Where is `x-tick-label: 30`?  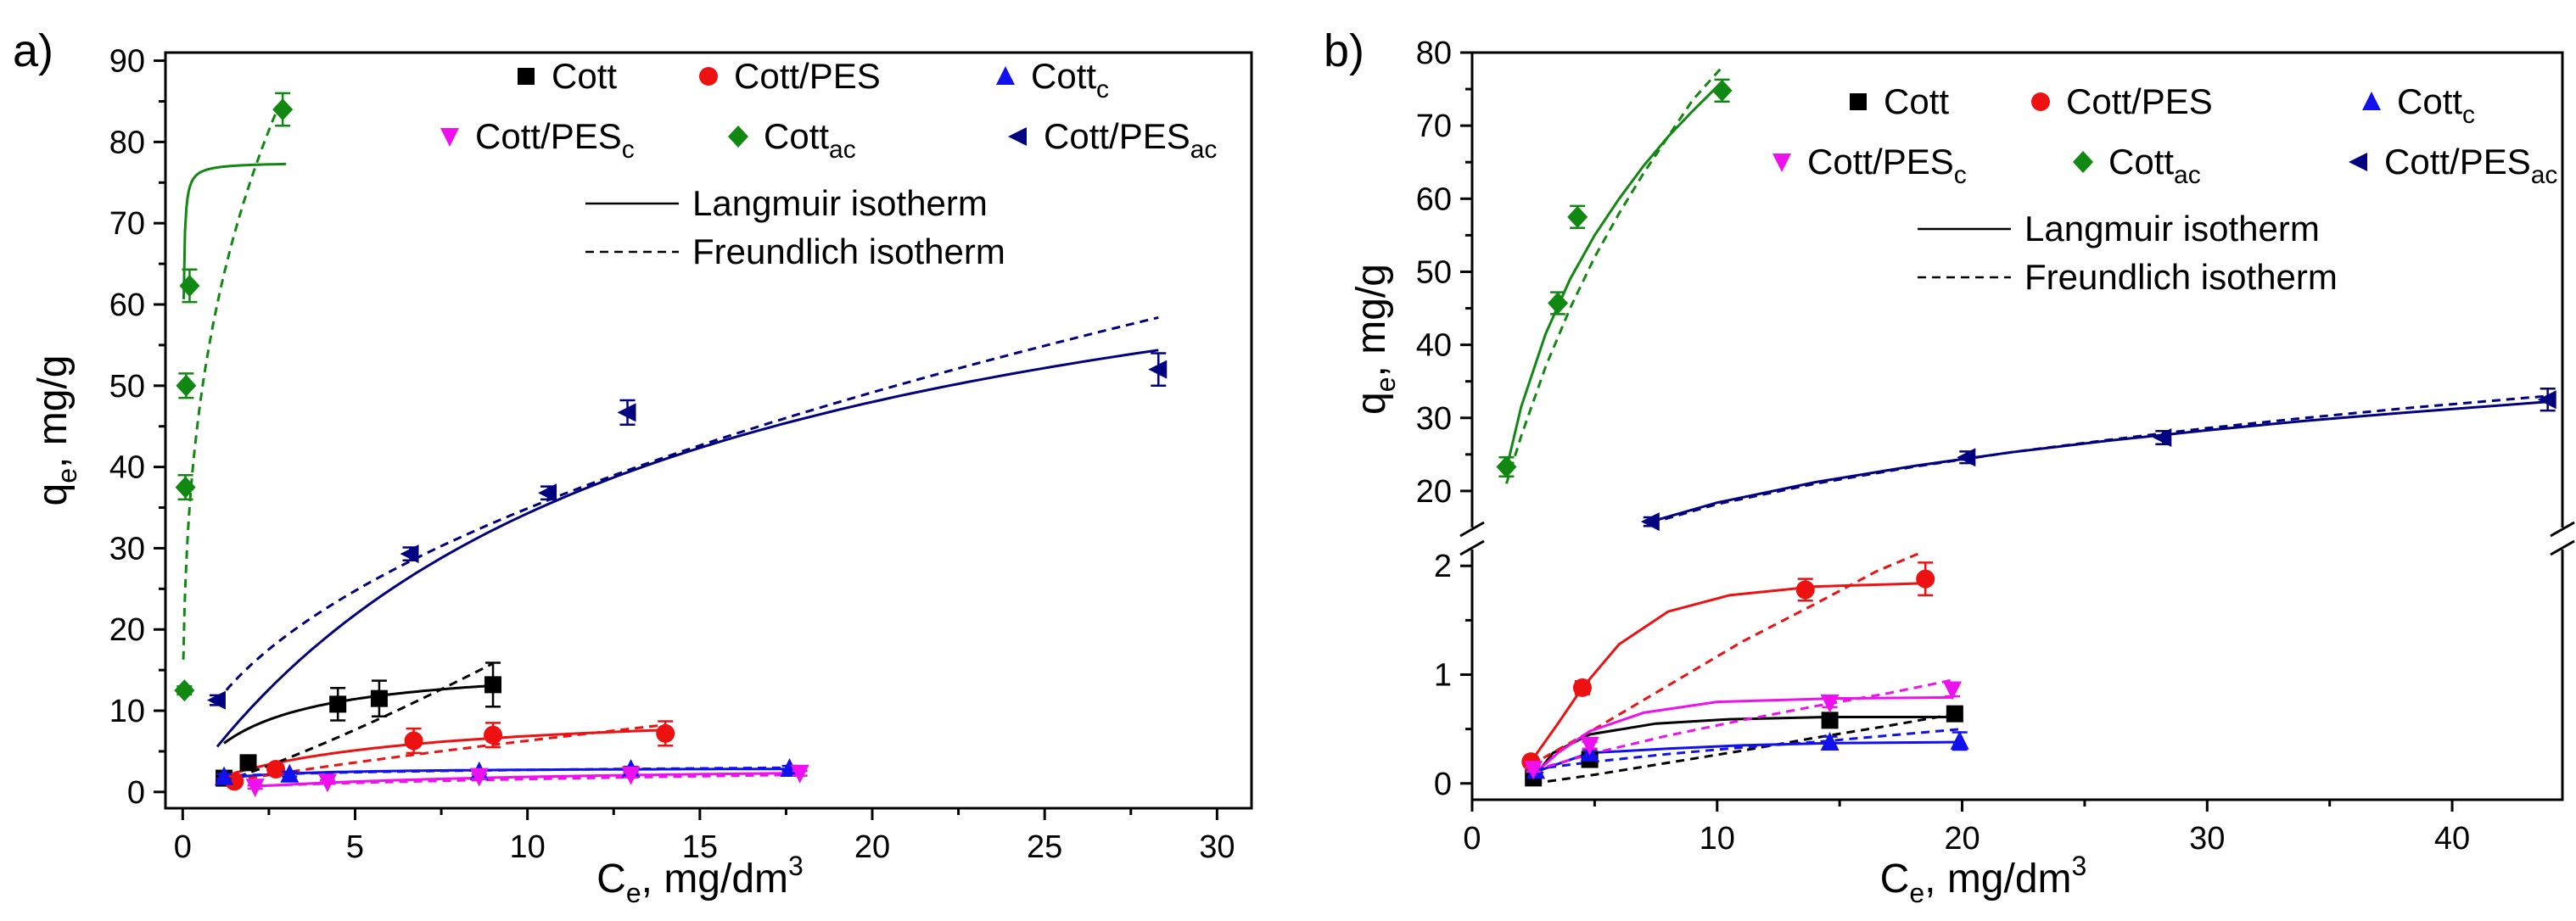 x-tick-label: 30 is located at coordinates (2207, 839).